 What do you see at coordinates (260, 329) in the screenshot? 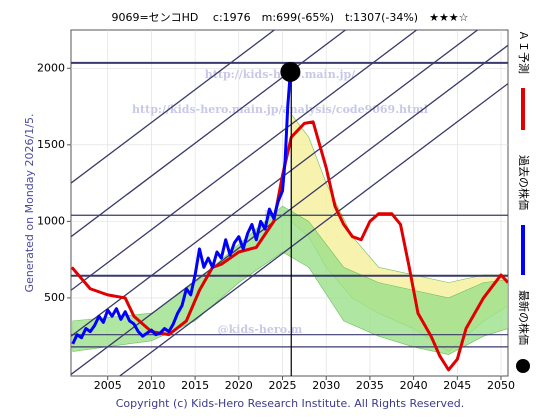
I see `watermark: @kids-hero.m` at bounding box center [260, 329].